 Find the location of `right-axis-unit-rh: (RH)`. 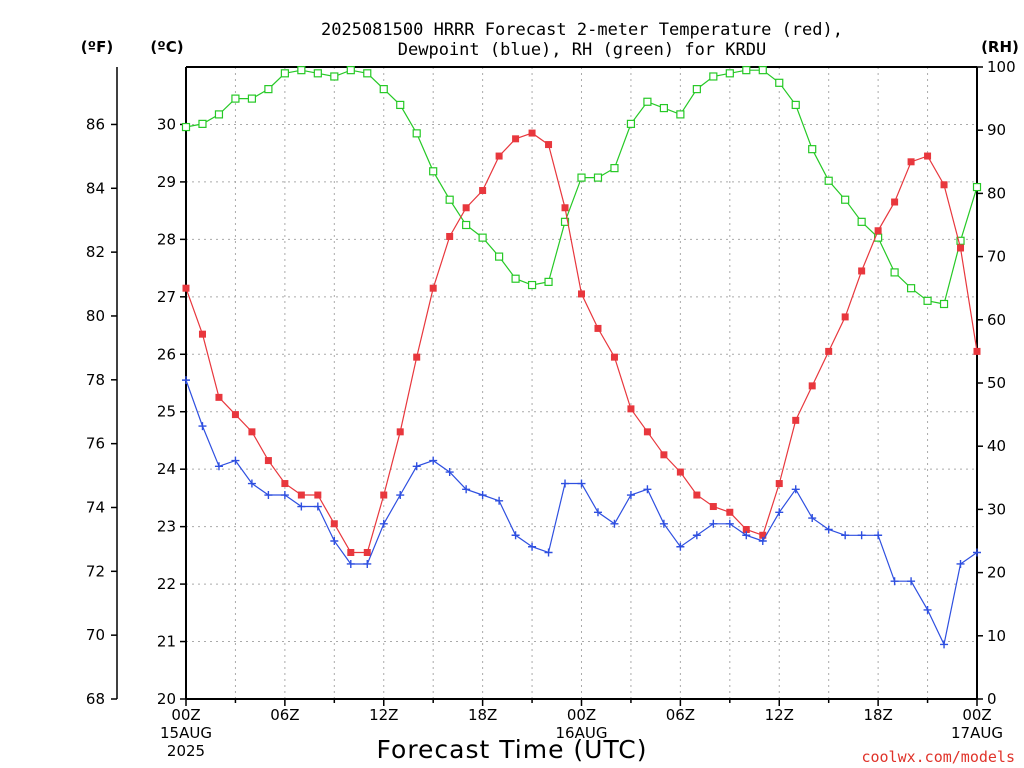

right-axis-unit-rh: (RH) is located at coordinates (1000, 47).